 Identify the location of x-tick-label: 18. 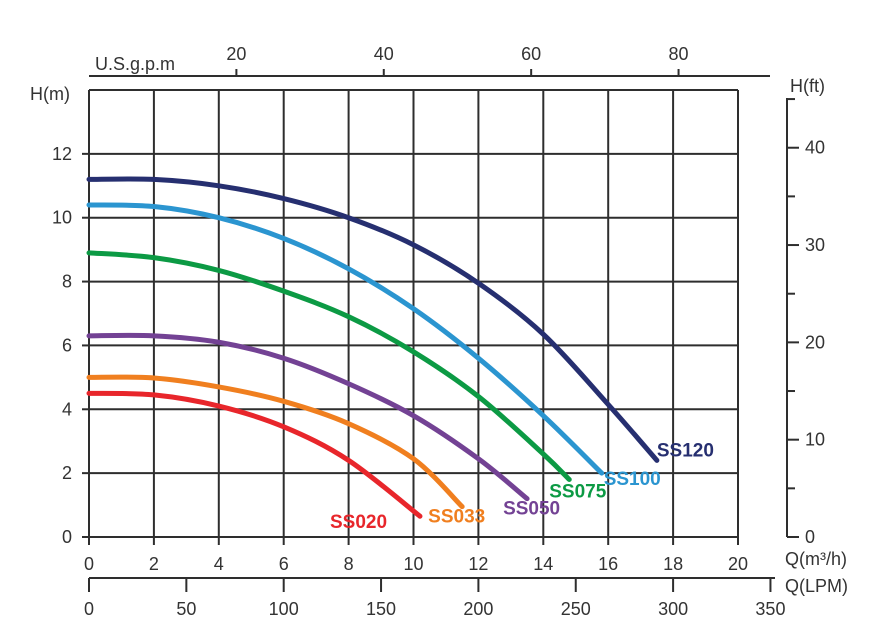
(673, 564).